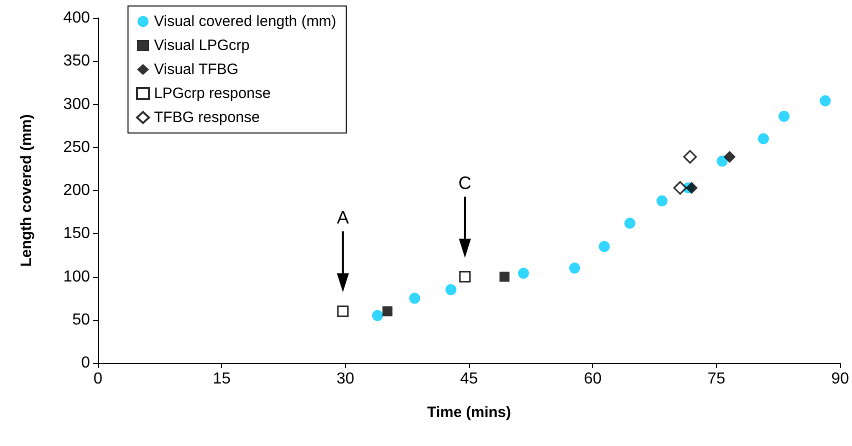 The image size is (852, 446). What do you see at coordinates (98, 379) in the screenshot?
I see `x-tick-label: 0` at bounding box center [98, 379].